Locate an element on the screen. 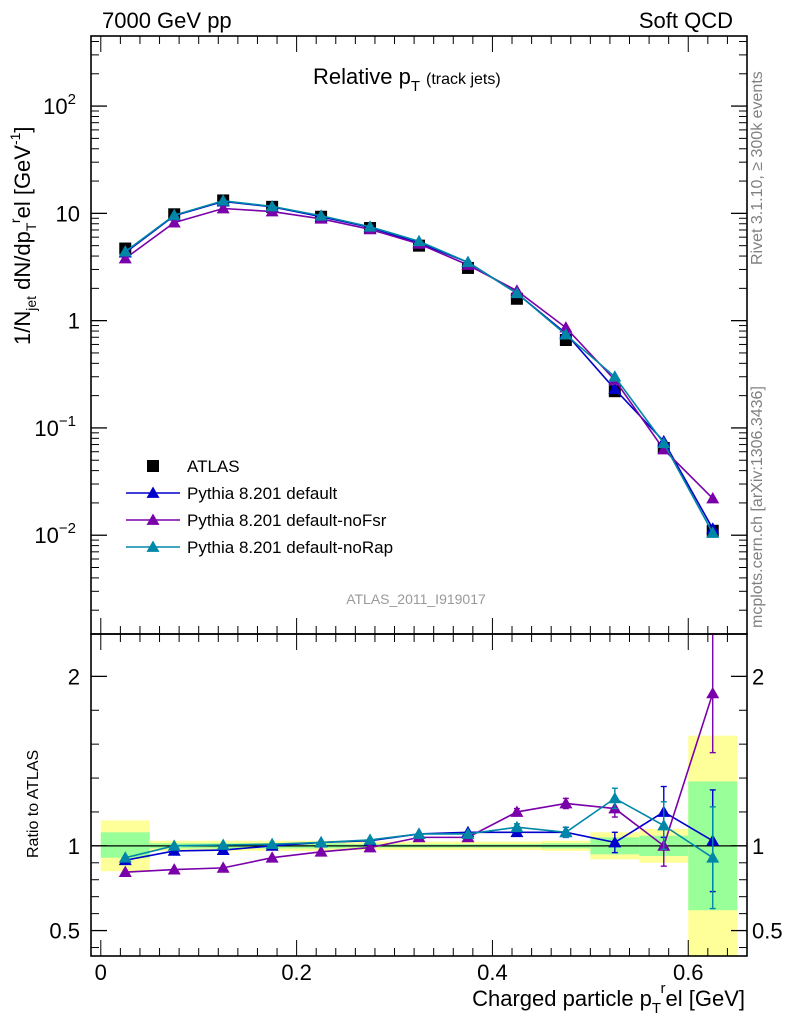 The width and height of the screenshot is (786, 1029). legend-marker-noRap is located at coordinates (153, 546).